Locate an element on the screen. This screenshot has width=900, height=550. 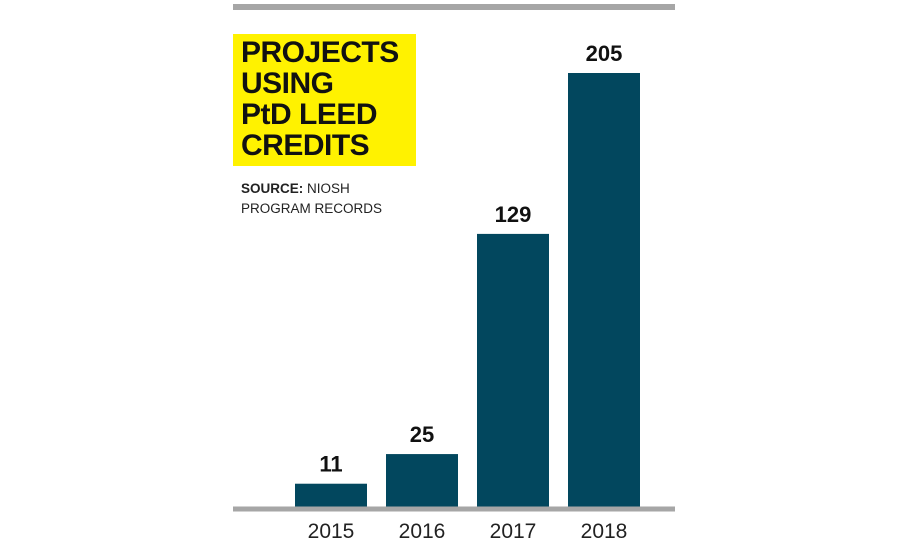
chart-title-box: PROJECTS USING PtD LEED CREDITS is located at coordinates (324, 100).